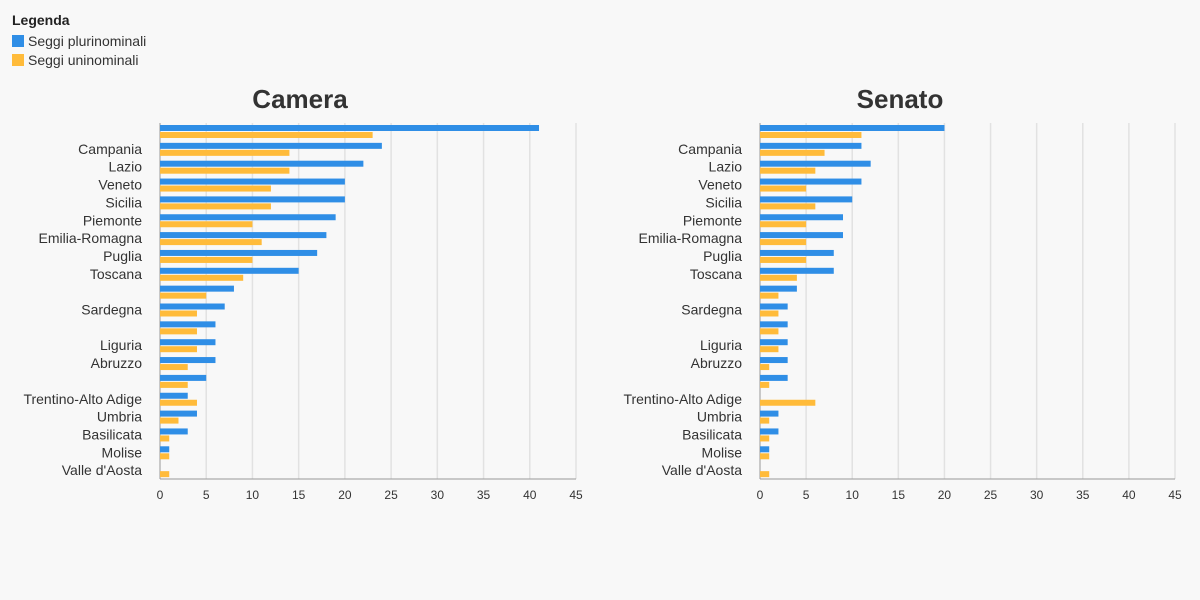 This screenshot has width=1200, height=600. I want to click on category-label-camera-5: Piemonte, so click(112, 220).